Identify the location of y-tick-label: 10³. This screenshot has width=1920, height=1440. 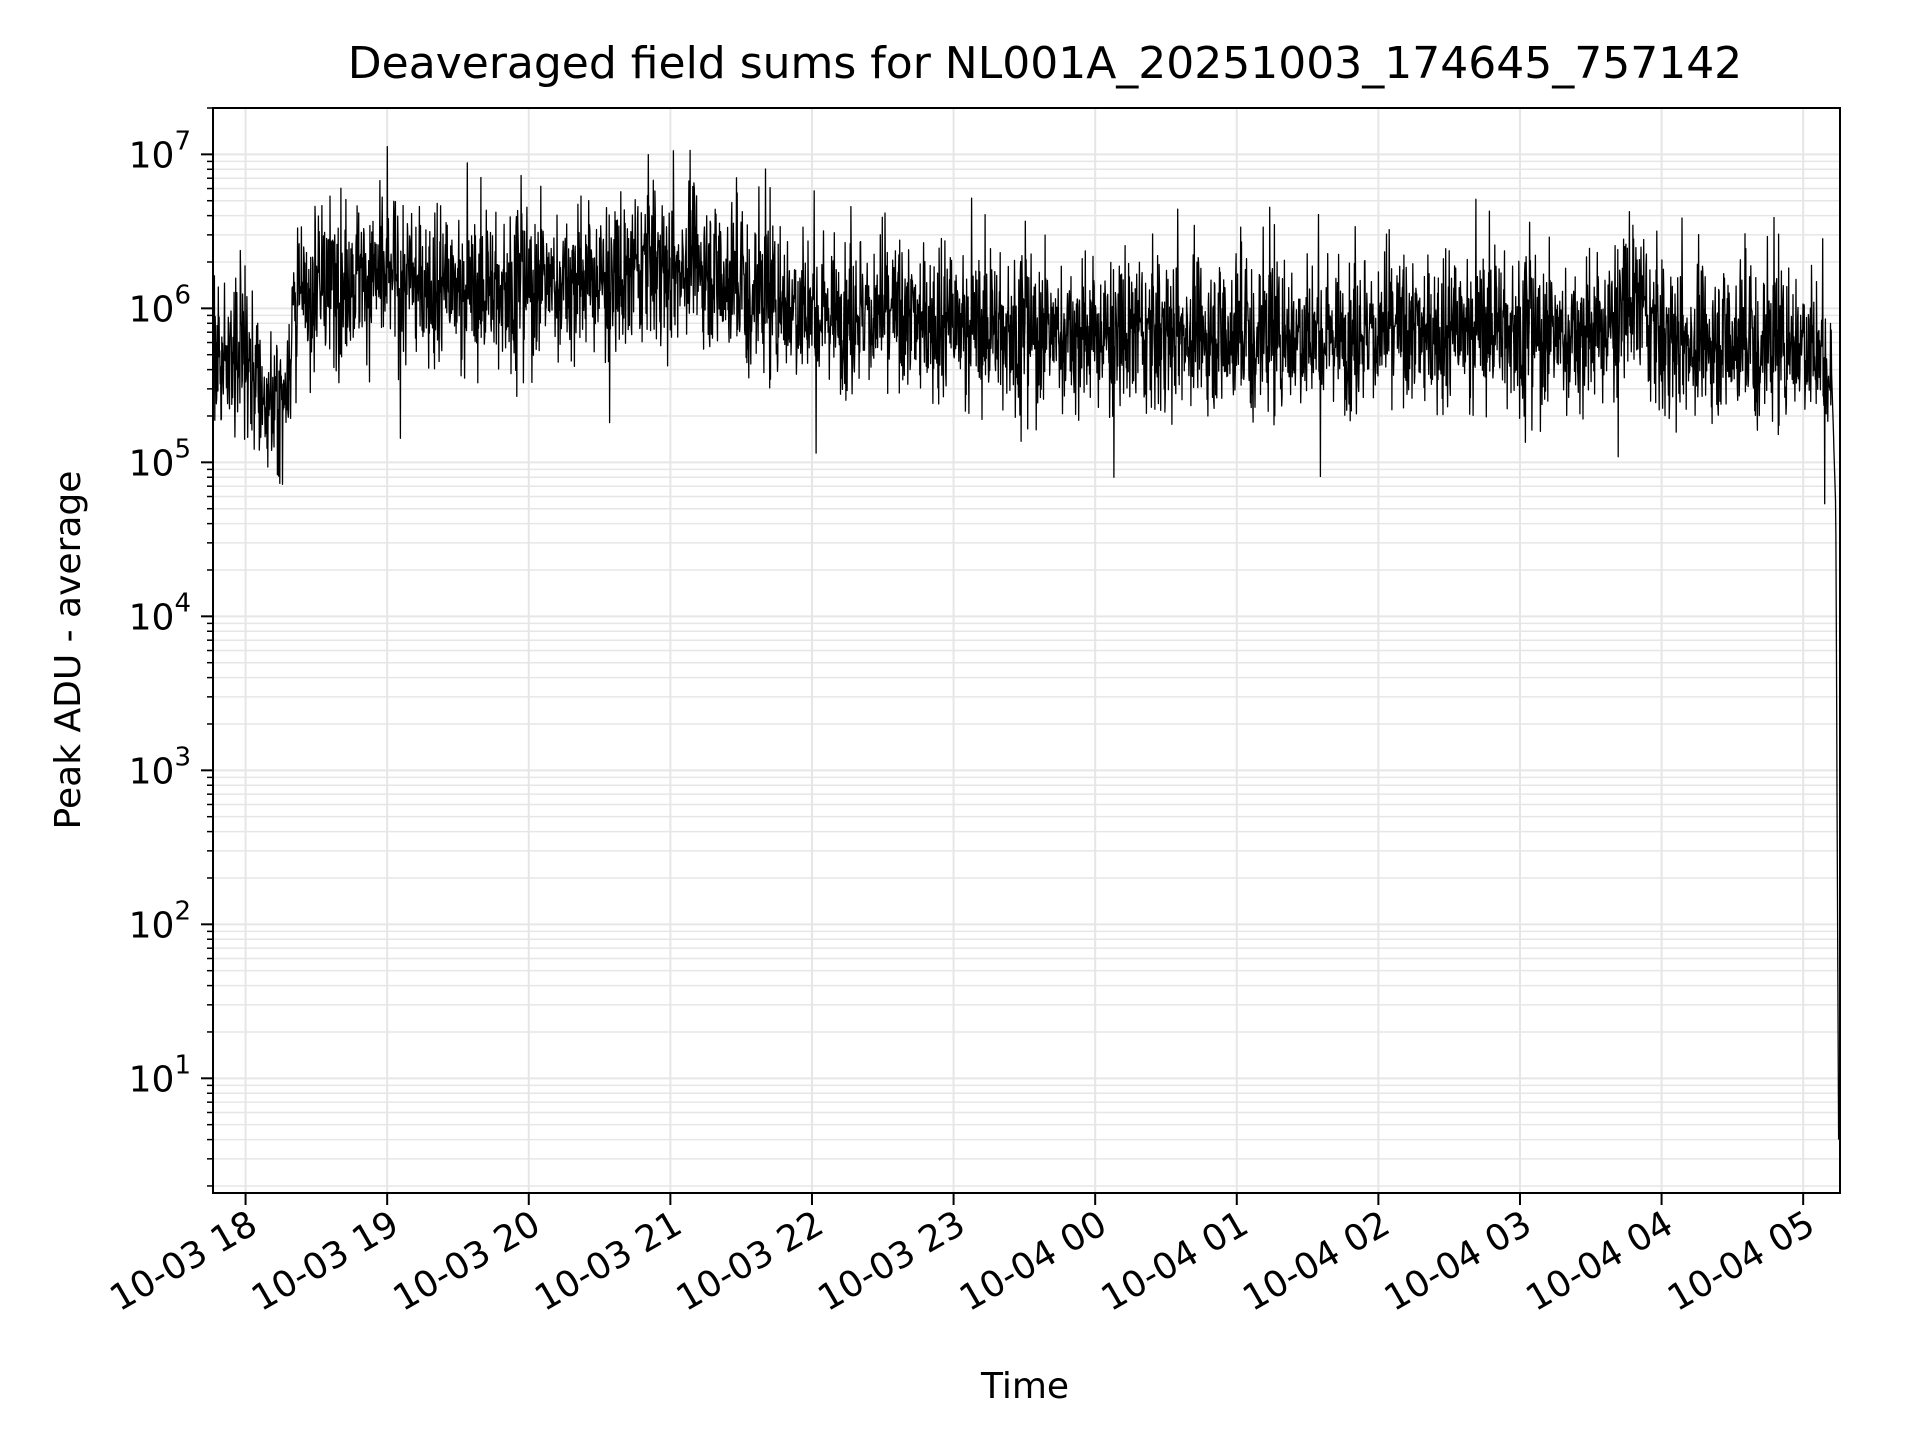
(160, 767).